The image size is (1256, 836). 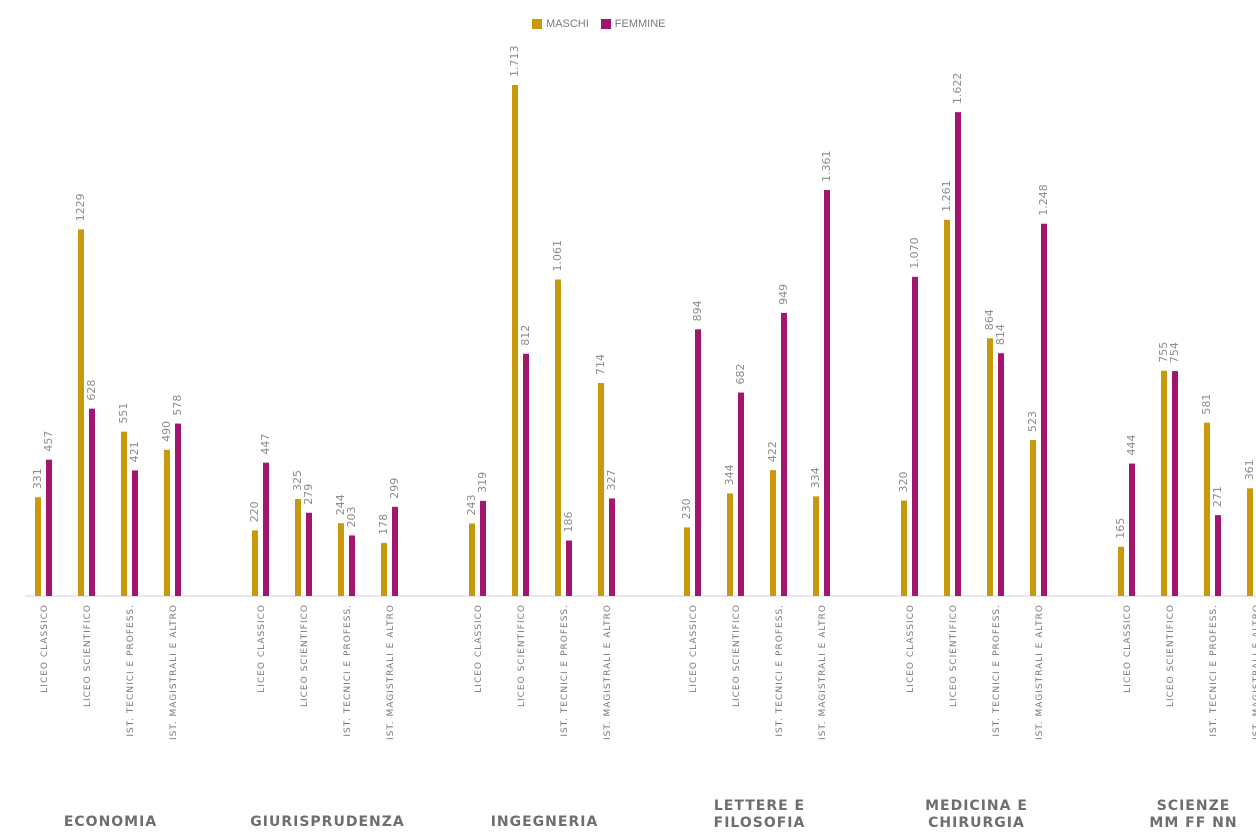 What do you see at coordinates (783, 294) in the screenshot?
I see `value-label-femmine-lettere-e-filosofia-ist-tecnici-e-profess: 949` at bounding box center [783, 294].